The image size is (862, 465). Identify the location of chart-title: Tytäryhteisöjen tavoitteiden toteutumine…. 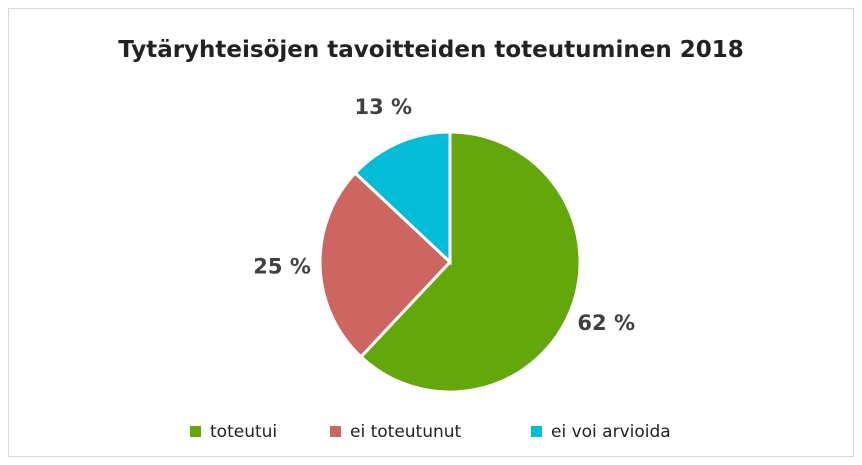
(431, 50).